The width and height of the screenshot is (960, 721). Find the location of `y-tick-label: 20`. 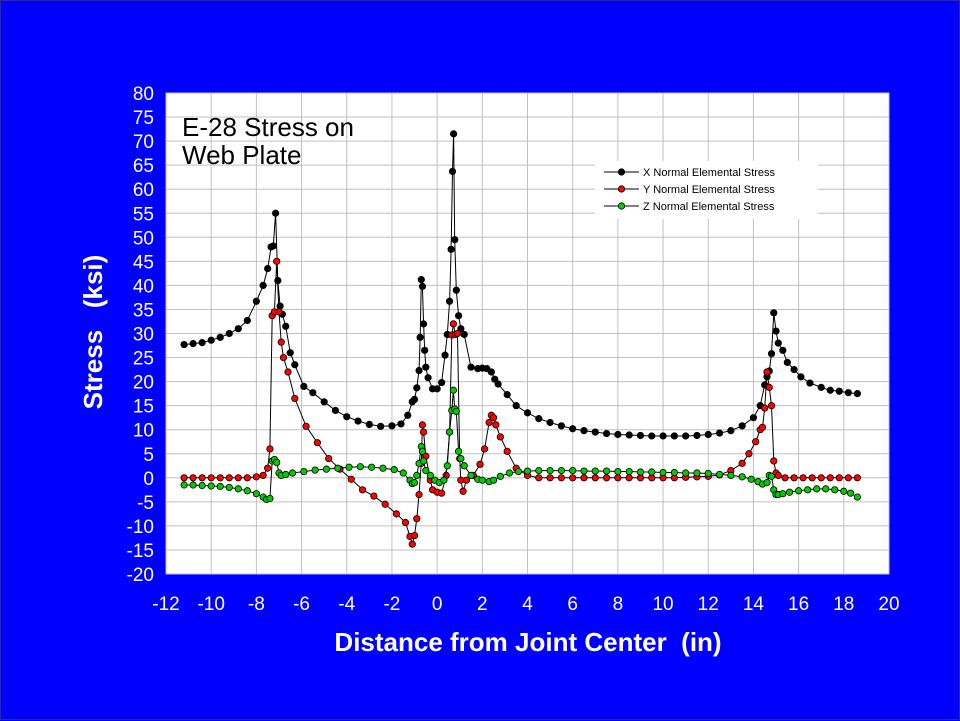

y-tick-label: 20 is located at coordinates (143, 383).